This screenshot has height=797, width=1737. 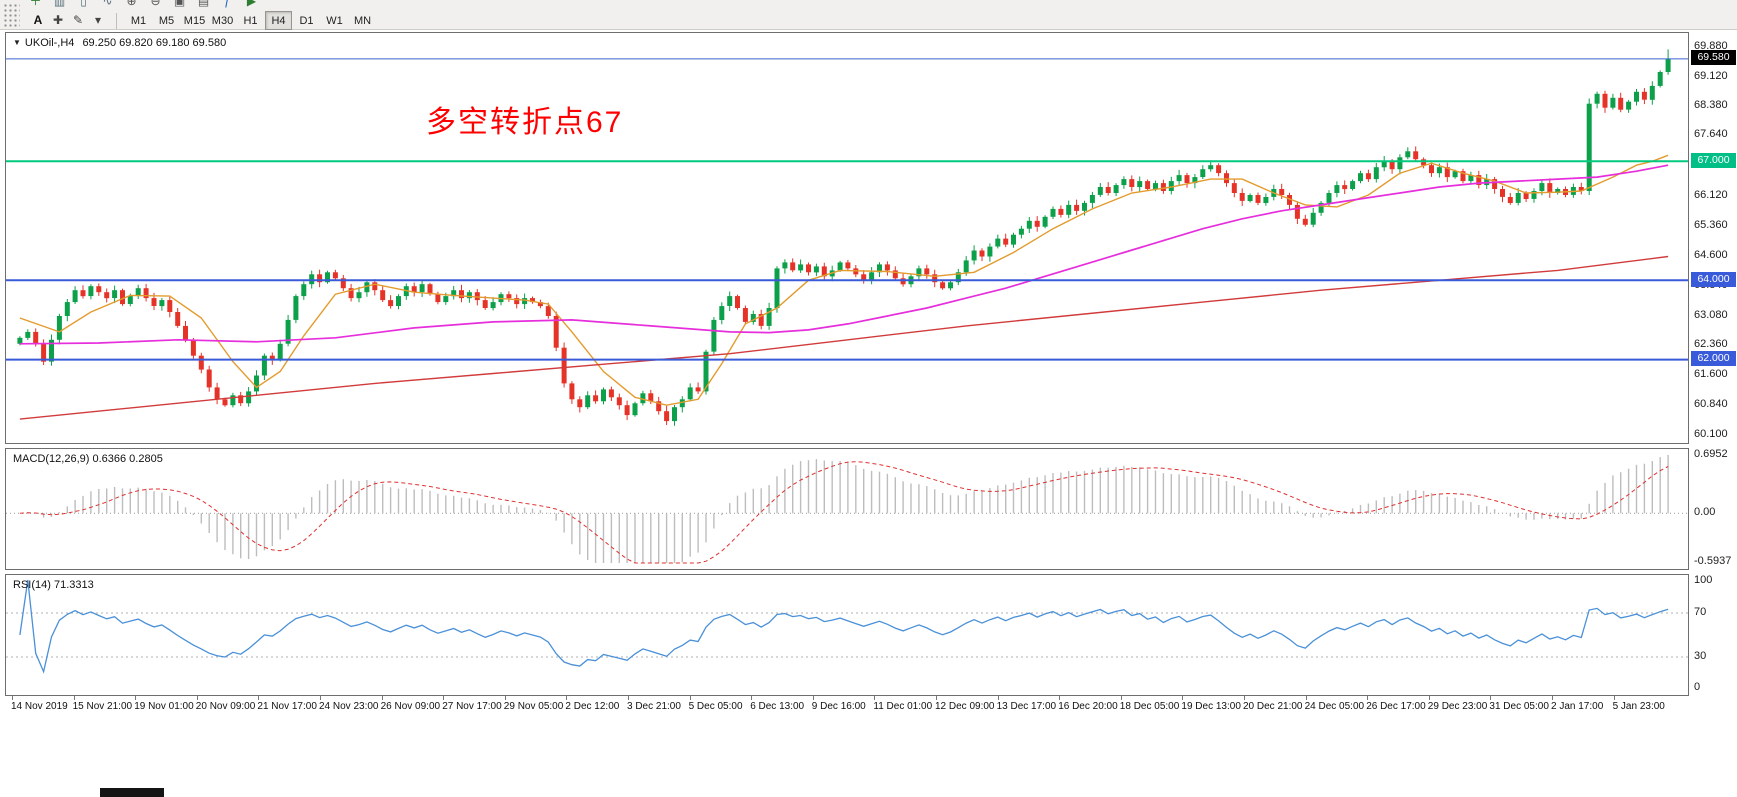 What do you see at coordinates (102, 706) in the screenshot?
I see `time-axis-label: 15 Nov 21:00` at bounding box center [102, 706].